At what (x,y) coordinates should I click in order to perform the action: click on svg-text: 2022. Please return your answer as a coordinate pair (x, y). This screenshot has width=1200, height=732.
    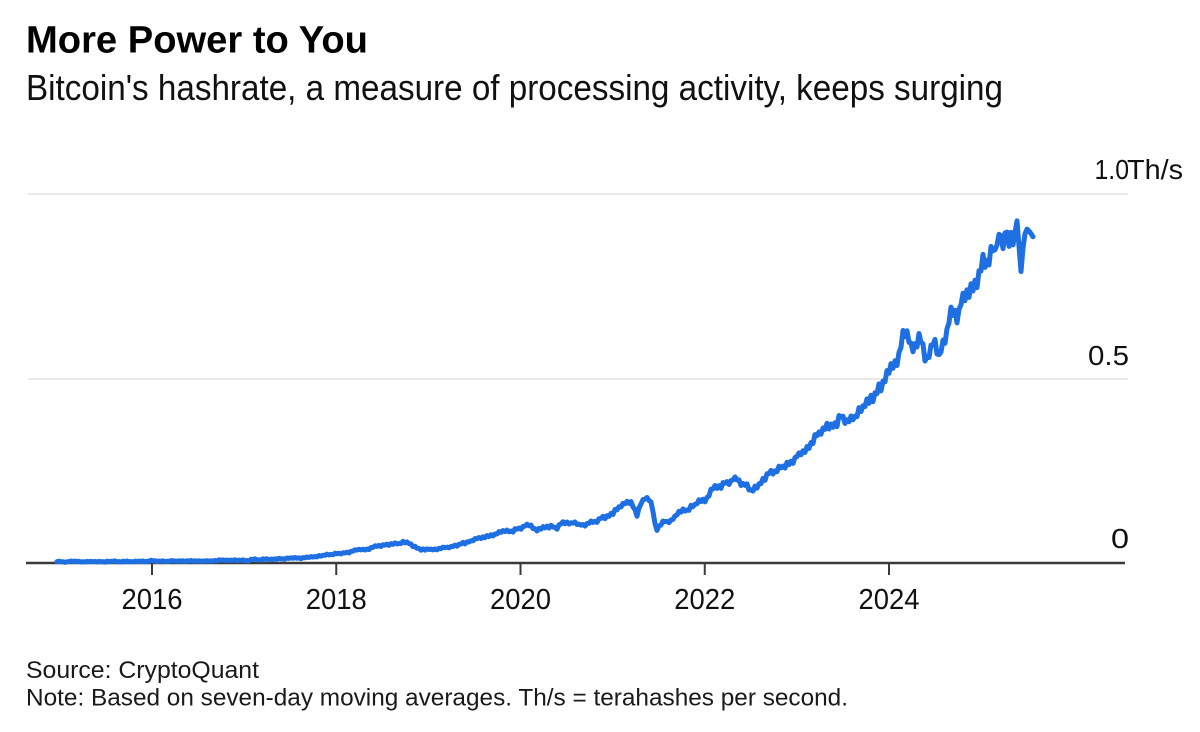
    Looking at the image, I should click on (704, 600).